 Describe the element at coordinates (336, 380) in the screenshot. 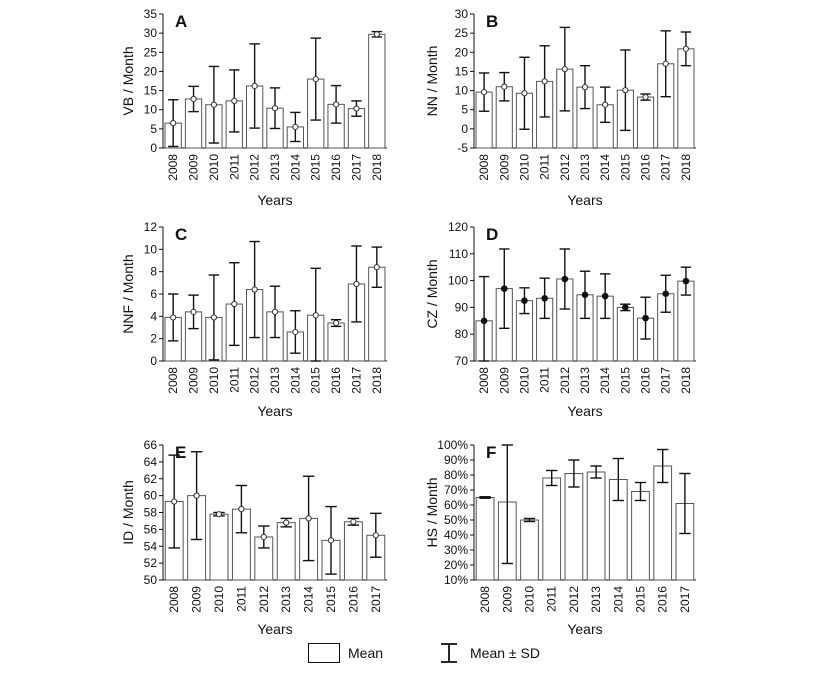

I see `x-tick-label-c: 2016` at that location.